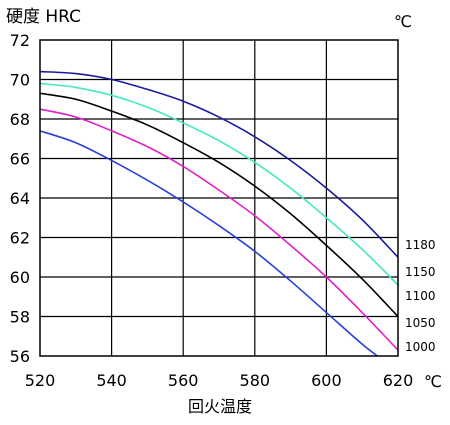 The image size is (450, 425). I want to click on y-tick-label: 64, so click(20, 198).